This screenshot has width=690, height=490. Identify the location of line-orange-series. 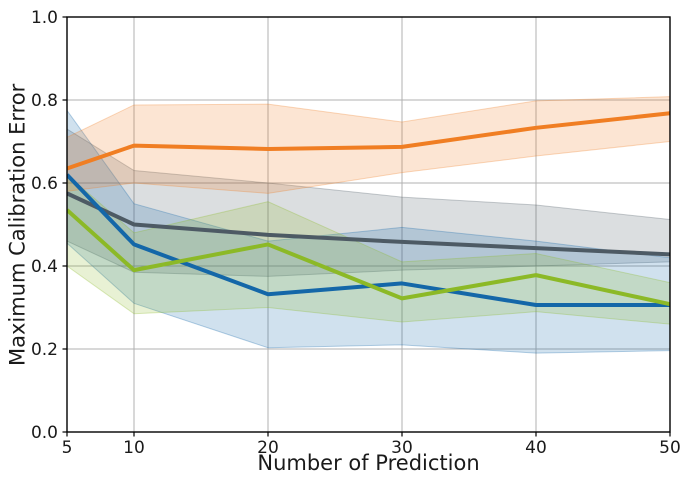
(368, 141).